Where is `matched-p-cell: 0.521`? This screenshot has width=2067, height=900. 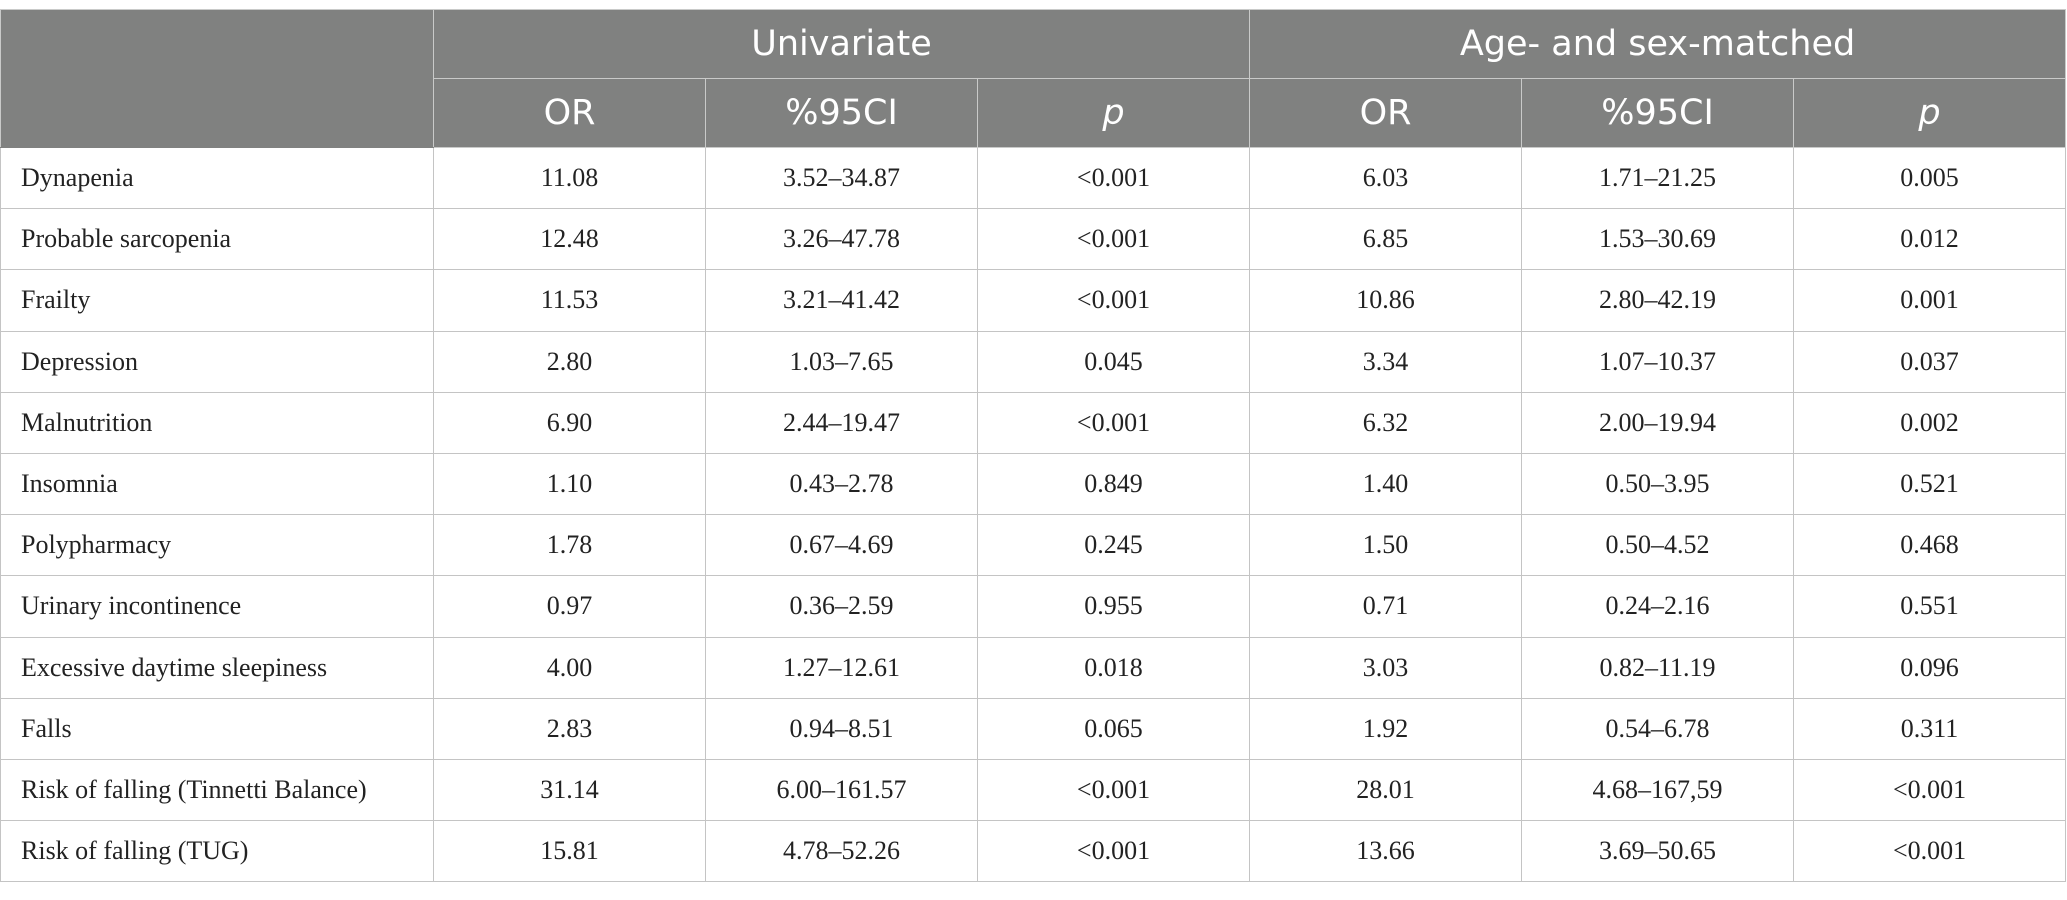
matched-p-cell: 0.521 is located at coordinates (1930, 484).